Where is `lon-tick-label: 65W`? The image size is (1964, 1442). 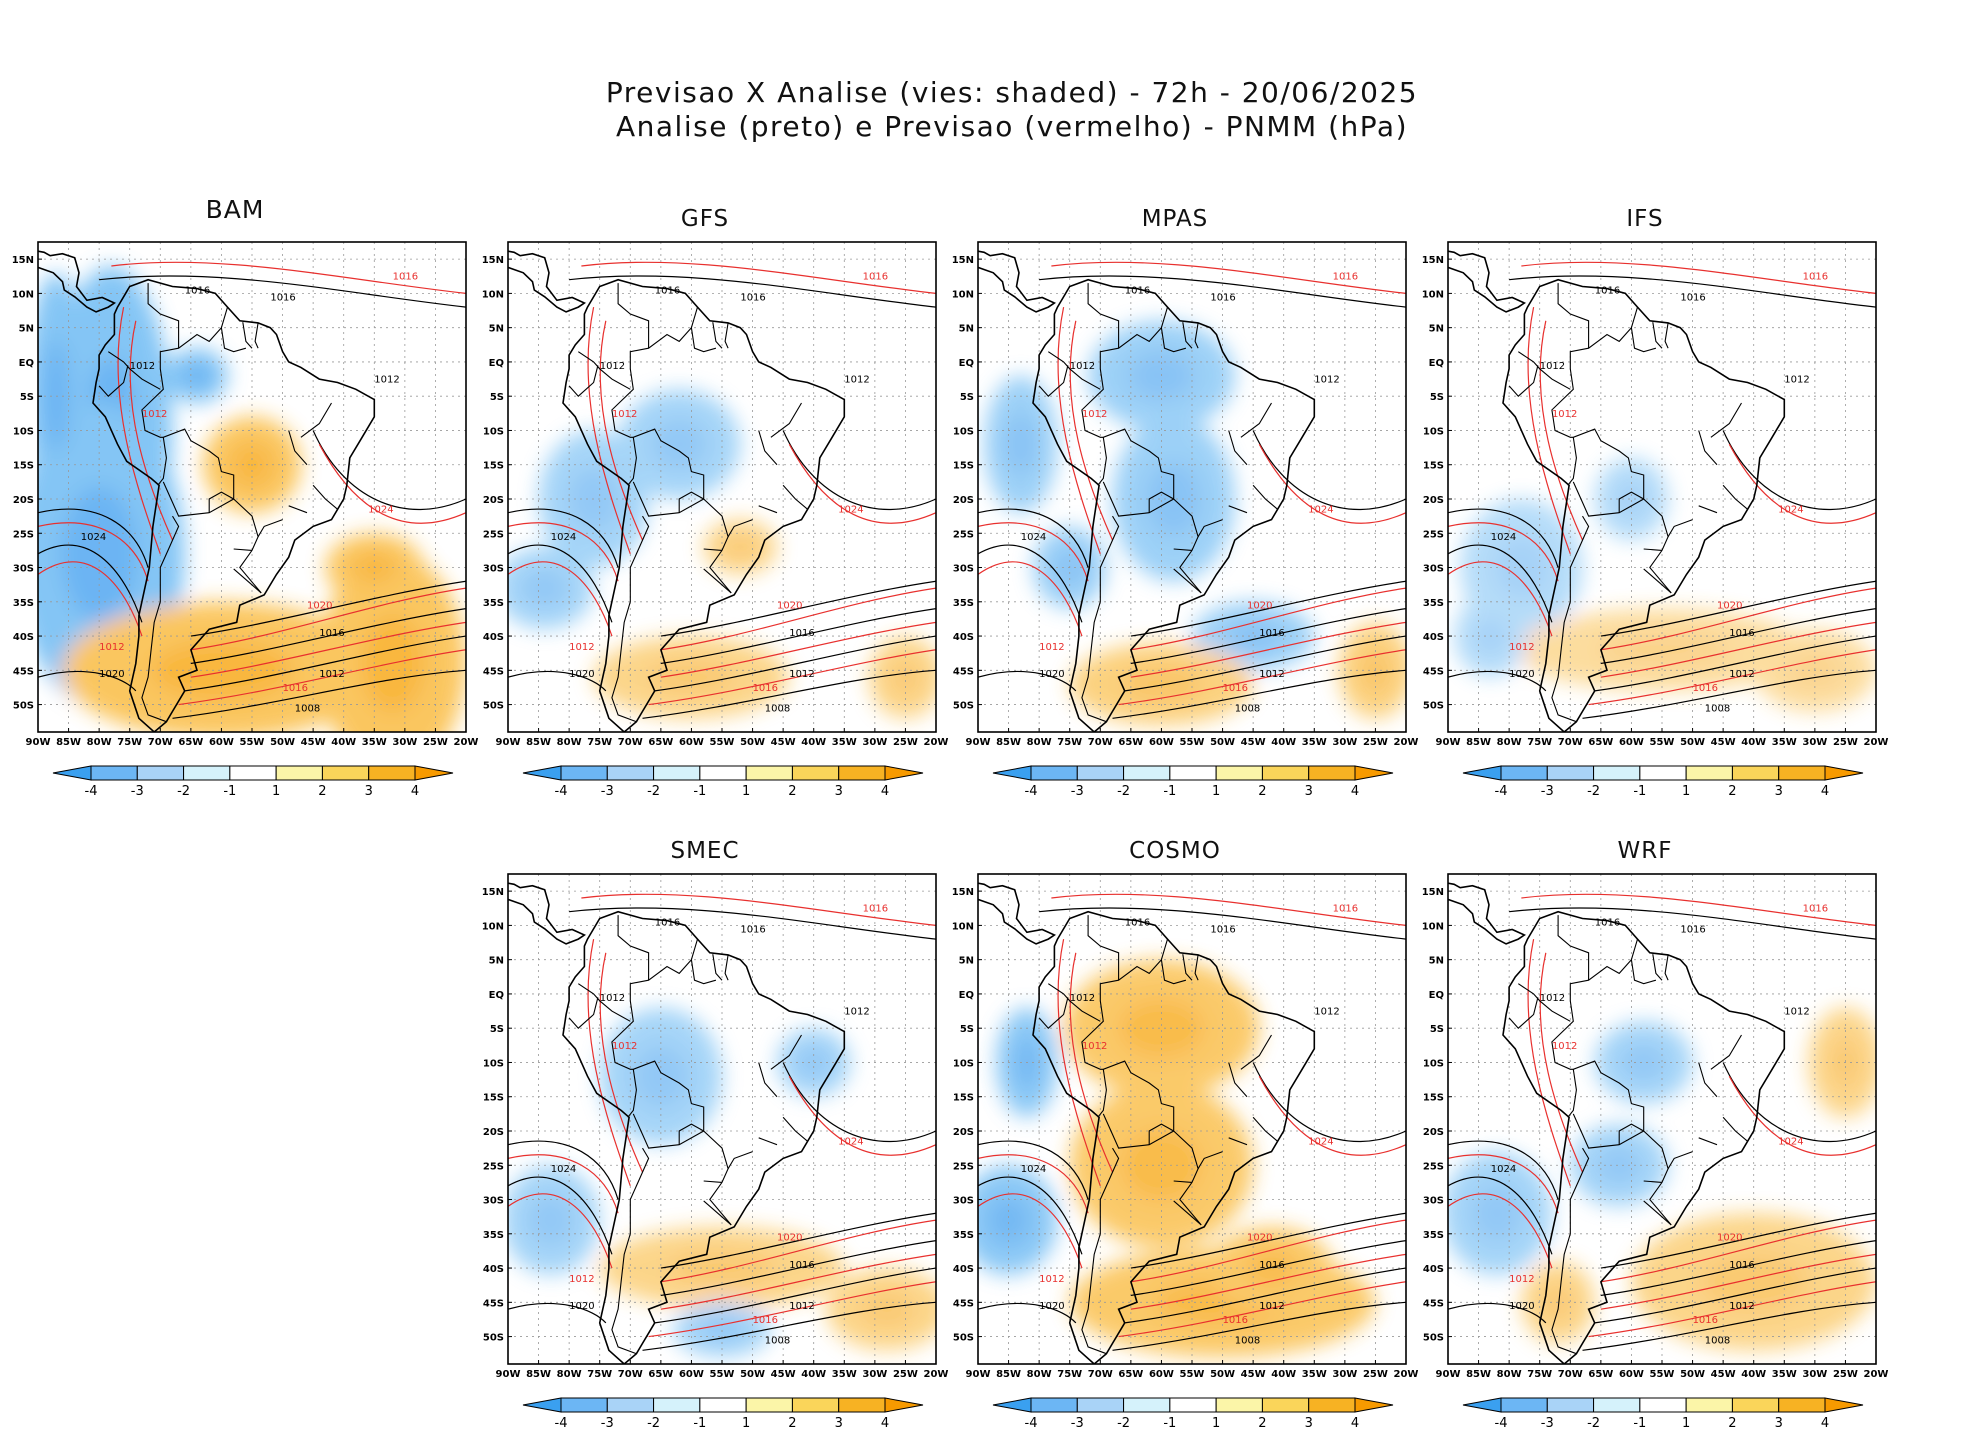 lon-tick-label: 65W is located at coordinates (1130, 1374).